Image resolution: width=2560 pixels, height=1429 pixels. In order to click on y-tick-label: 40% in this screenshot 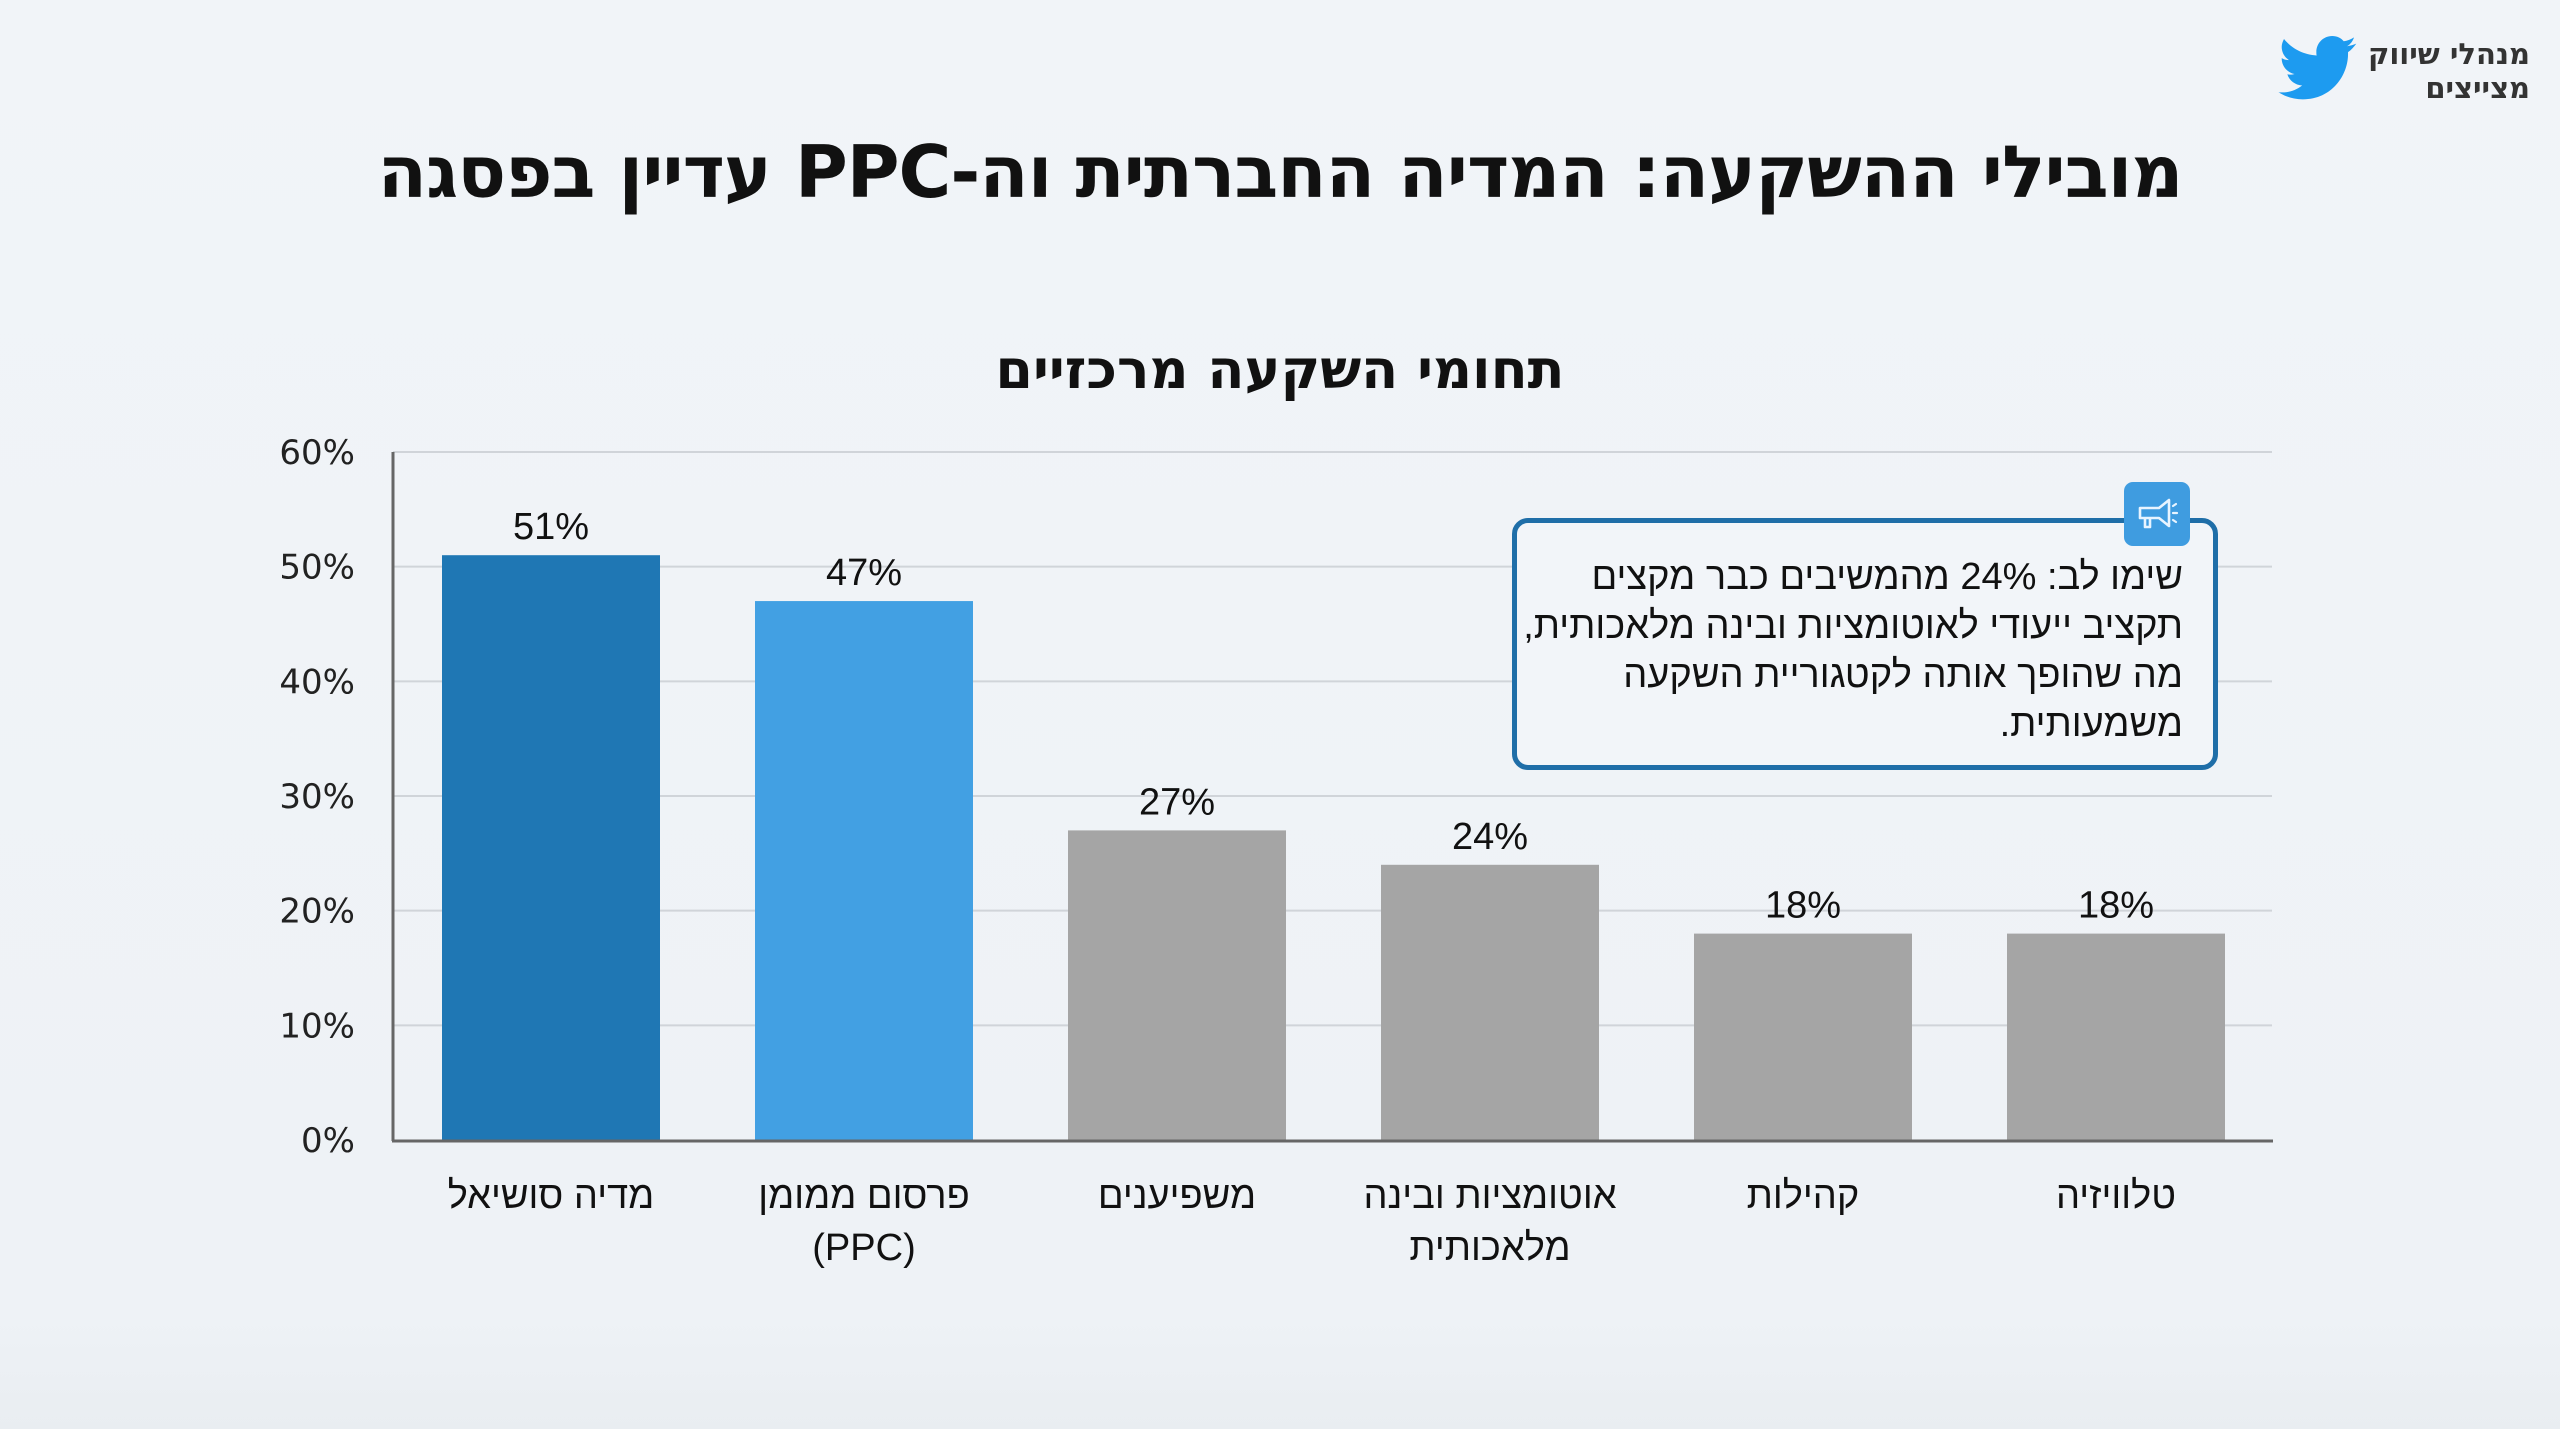, I will do `click(317, 682)`.